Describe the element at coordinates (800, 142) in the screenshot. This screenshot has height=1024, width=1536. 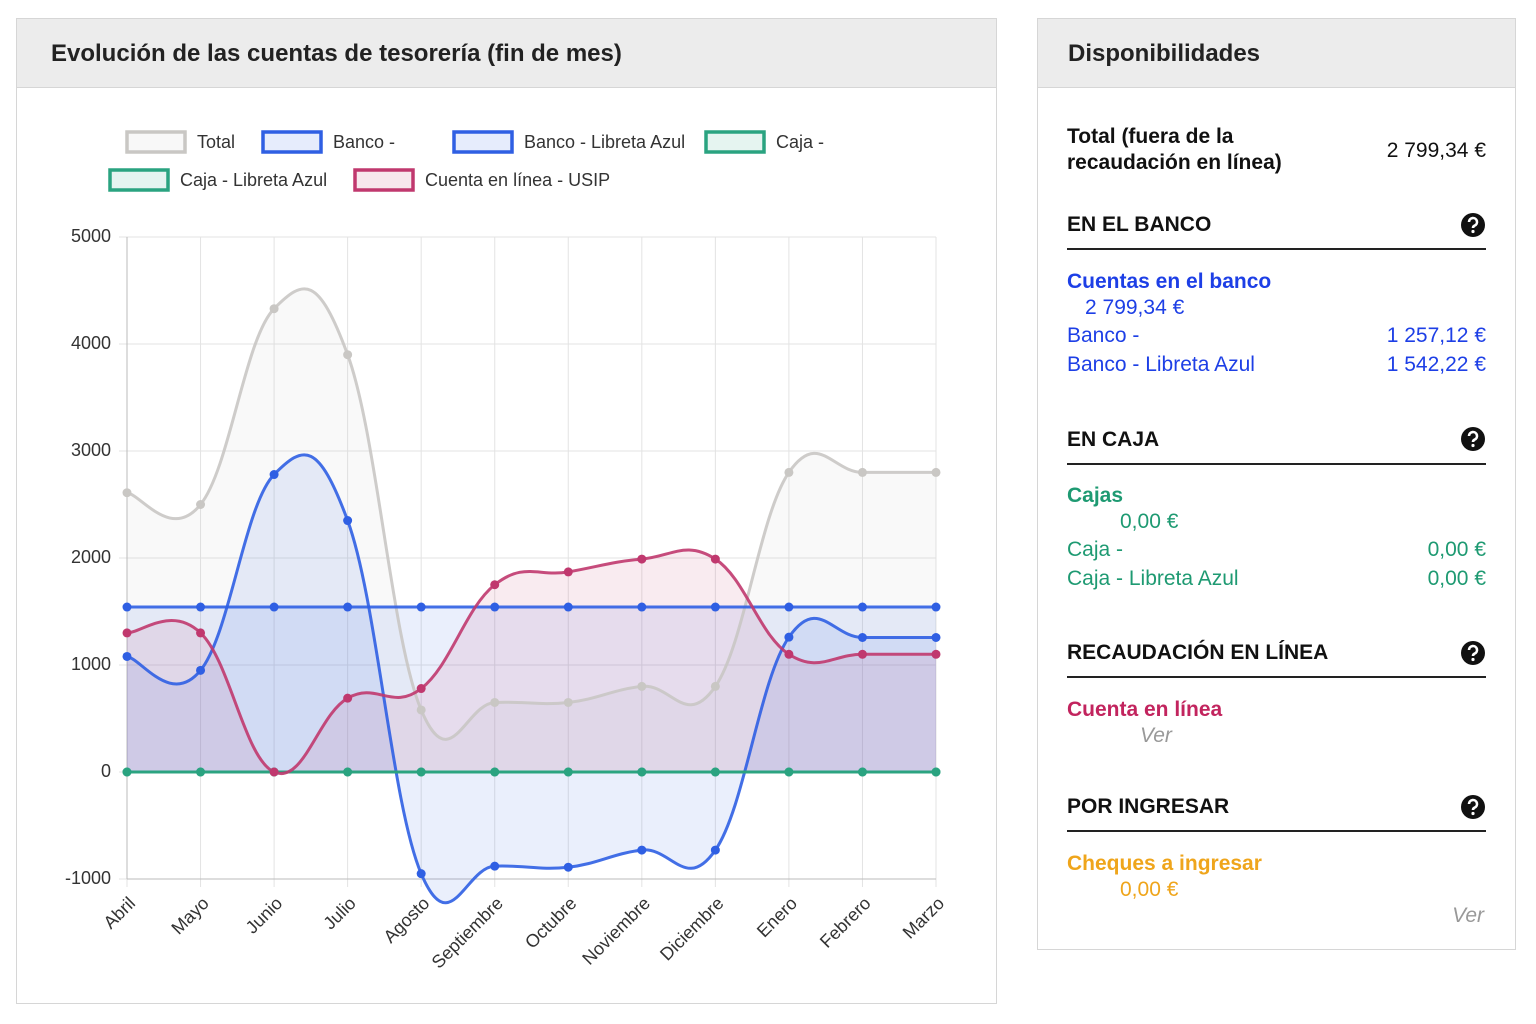
I see `legend-label: Caja -` at that location.